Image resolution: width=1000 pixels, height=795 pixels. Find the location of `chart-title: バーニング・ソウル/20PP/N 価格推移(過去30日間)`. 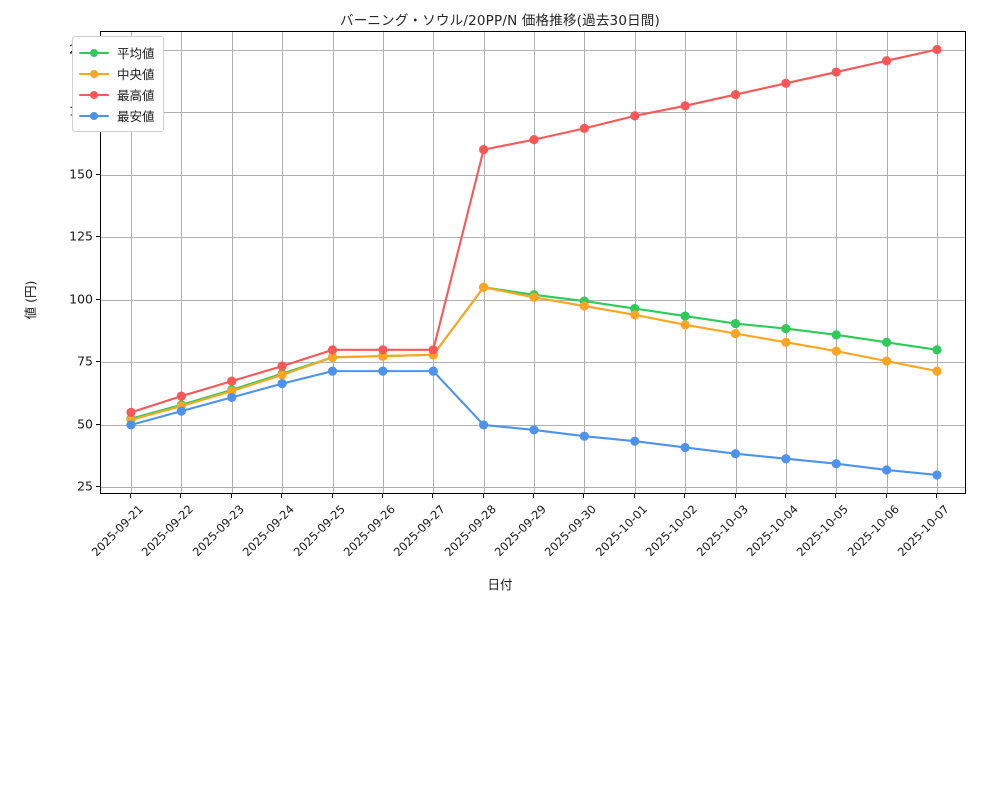

chart-title: バーニング・ソウル/20PP/N 価格推移(過去30日間) is located at coordinates (500, 21).